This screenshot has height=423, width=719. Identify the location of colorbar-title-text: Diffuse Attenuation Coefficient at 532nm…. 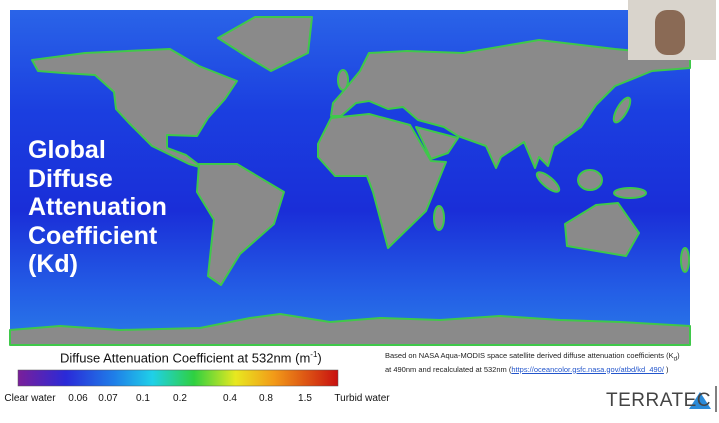
(185, 358).